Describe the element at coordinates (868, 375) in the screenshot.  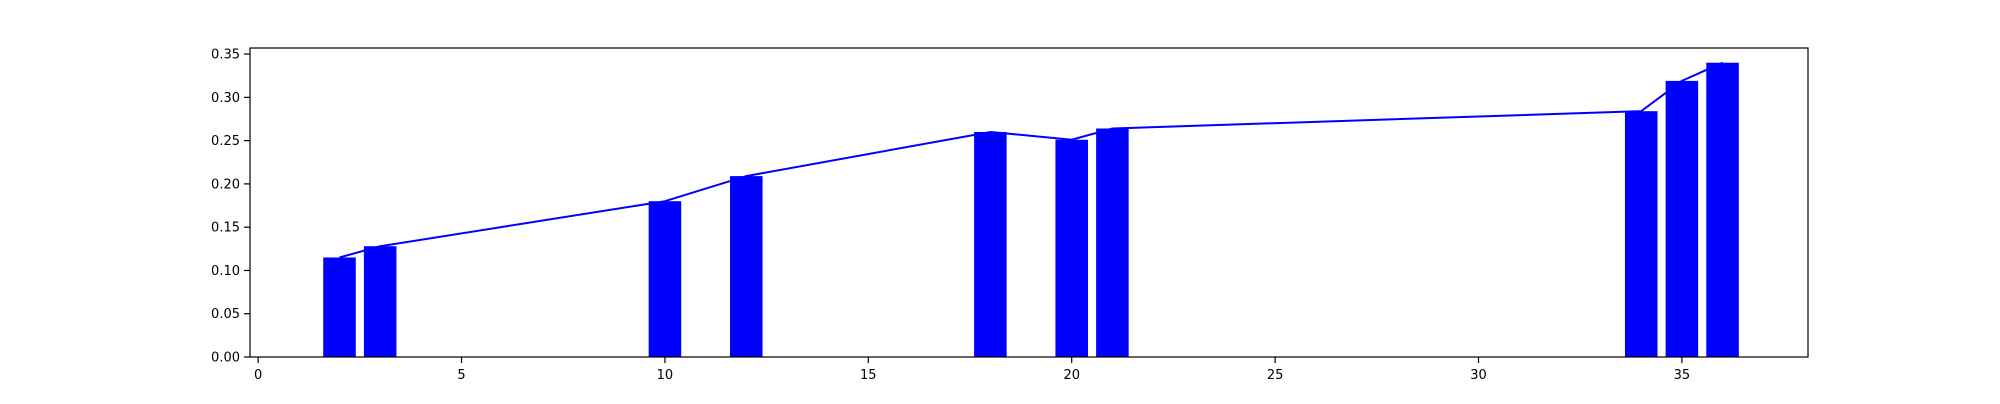
I see `x-tick-label: 15` at that location.